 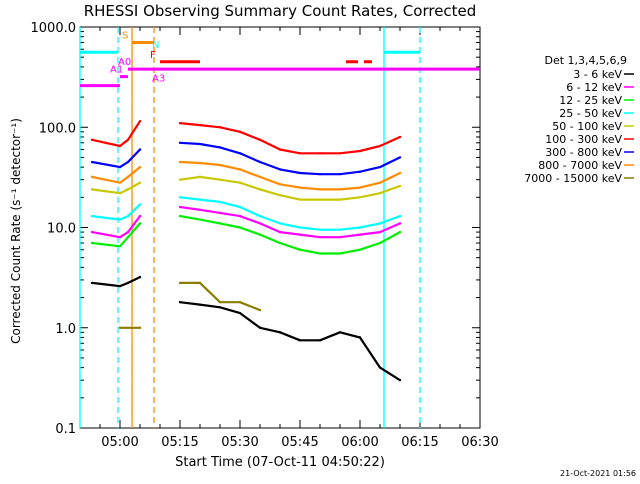 I want to click on y-tick-label: 1.0, so click(x=65, y=329).